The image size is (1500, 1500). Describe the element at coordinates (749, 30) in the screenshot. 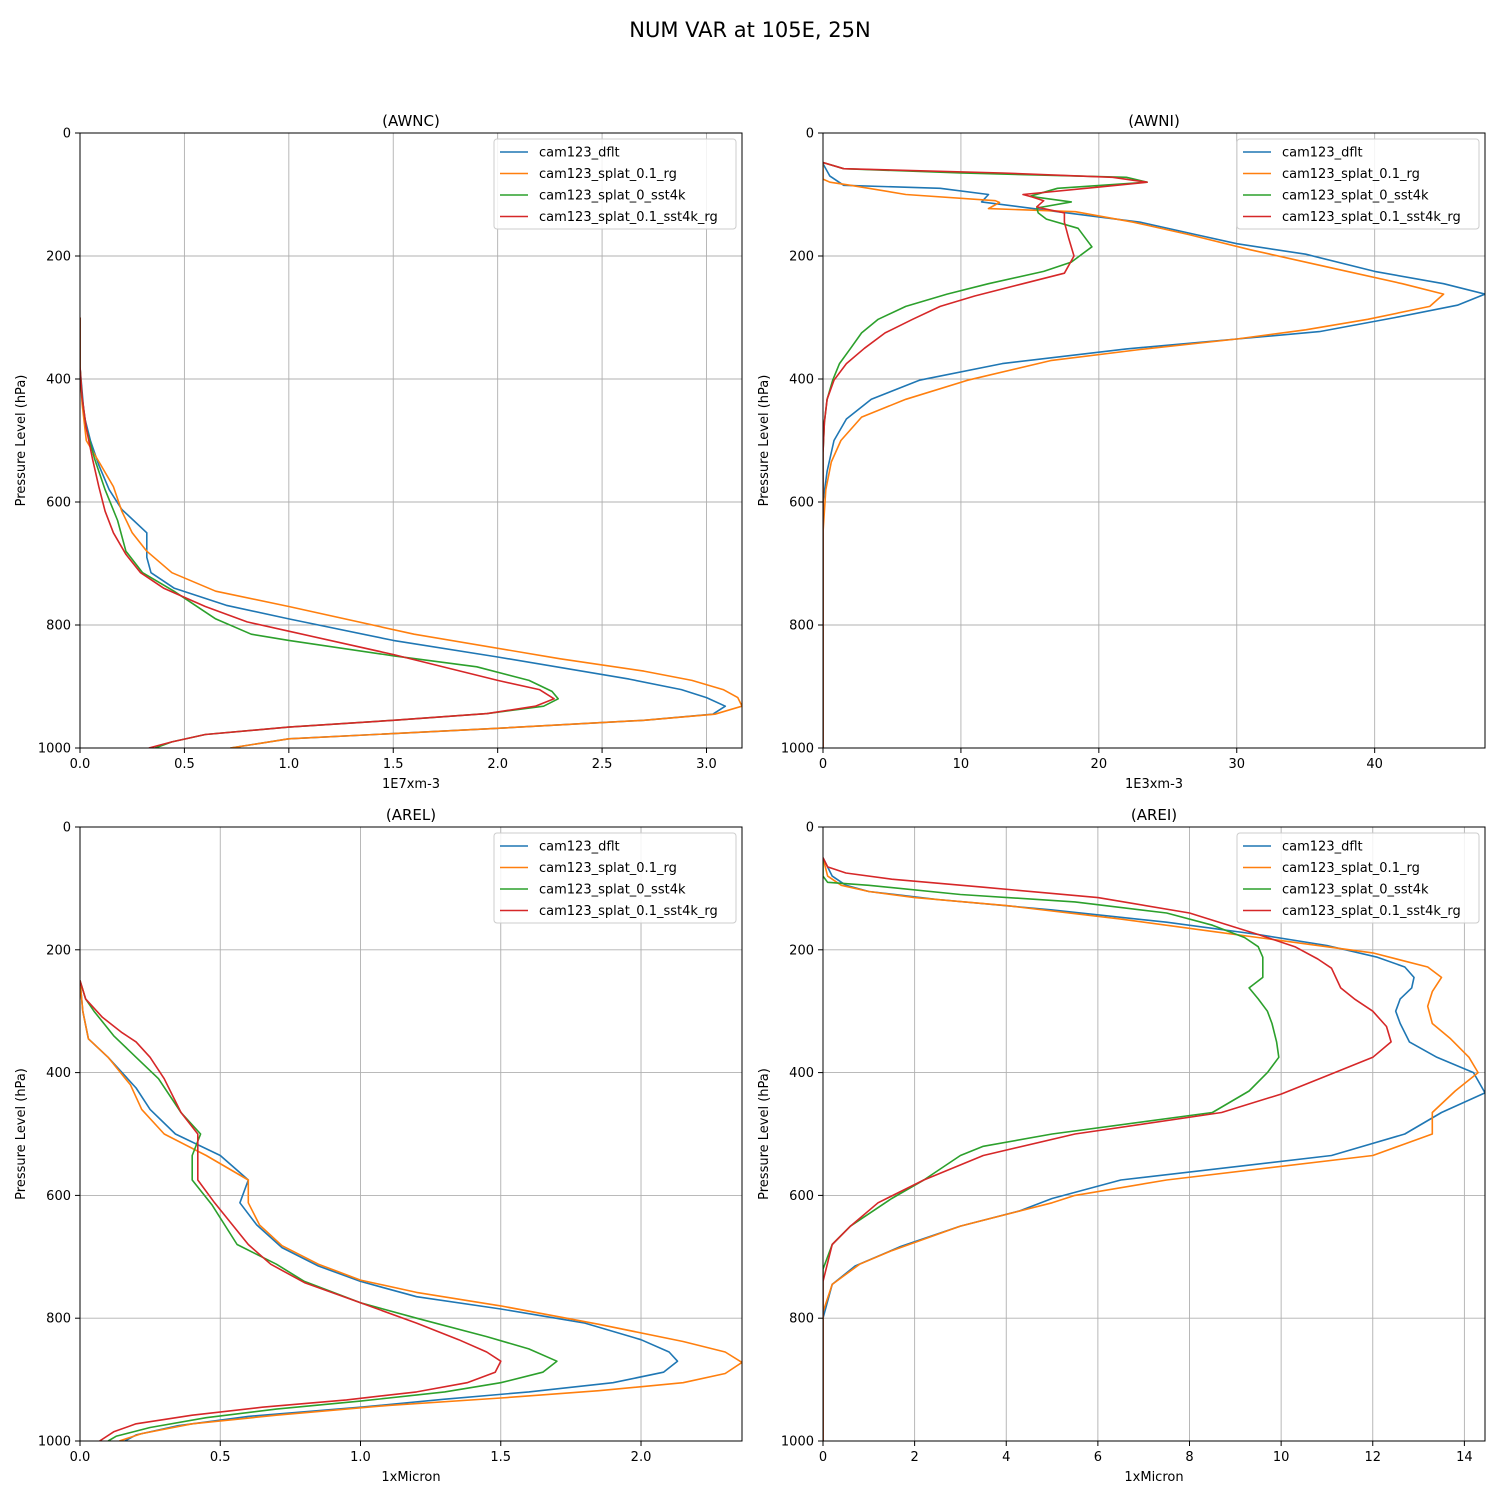

I see `figure-title: NUM VAR at 105E, 25N` at that location.